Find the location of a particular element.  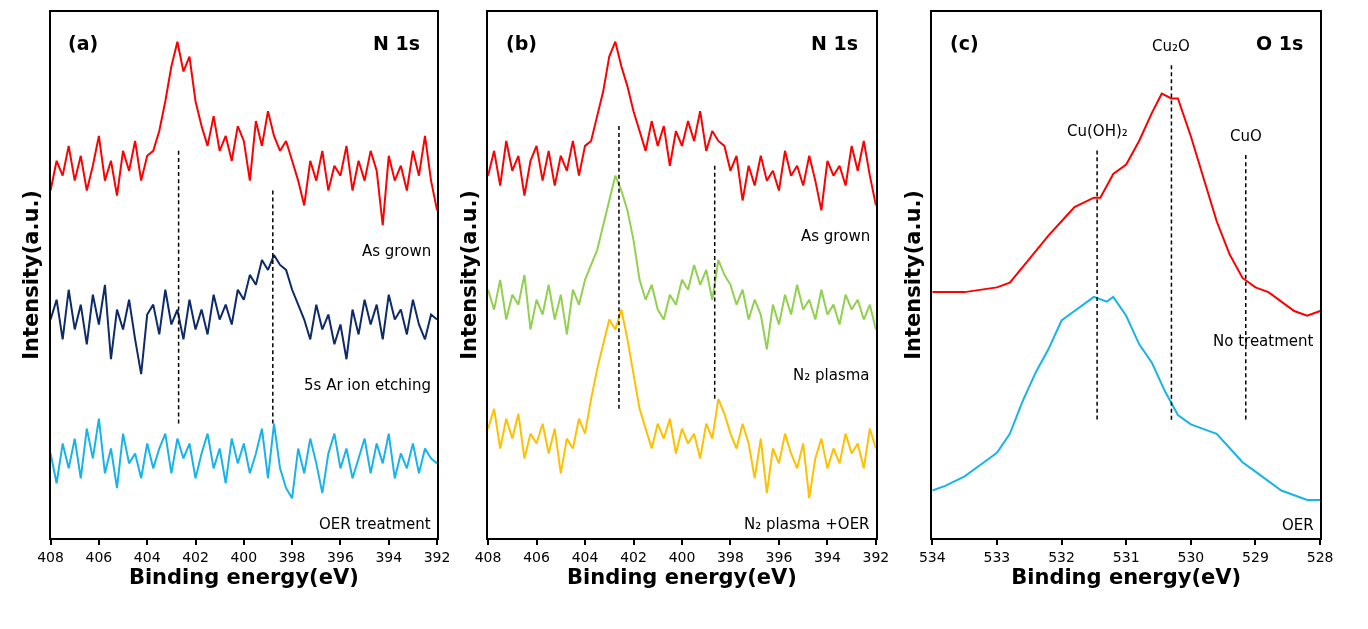

annotation: CuO is located at coordinates (1246, 136).